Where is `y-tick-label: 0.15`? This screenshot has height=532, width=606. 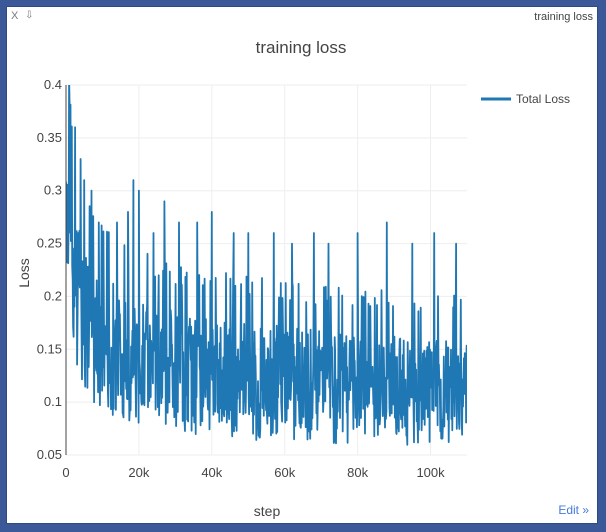 y-tick-label: 0.15 is located at coordinates (49, 348).